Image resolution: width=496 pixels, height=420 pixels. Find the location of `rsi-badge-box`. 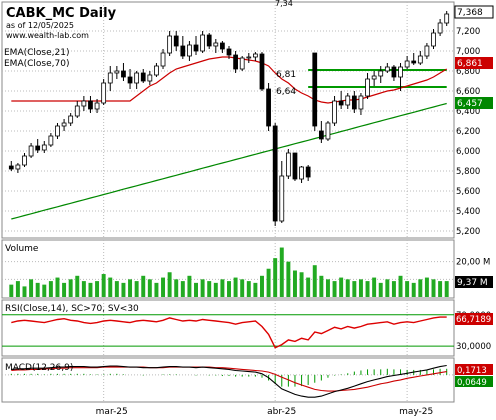

rsi-badge-box is located at coordinates (474, 319).